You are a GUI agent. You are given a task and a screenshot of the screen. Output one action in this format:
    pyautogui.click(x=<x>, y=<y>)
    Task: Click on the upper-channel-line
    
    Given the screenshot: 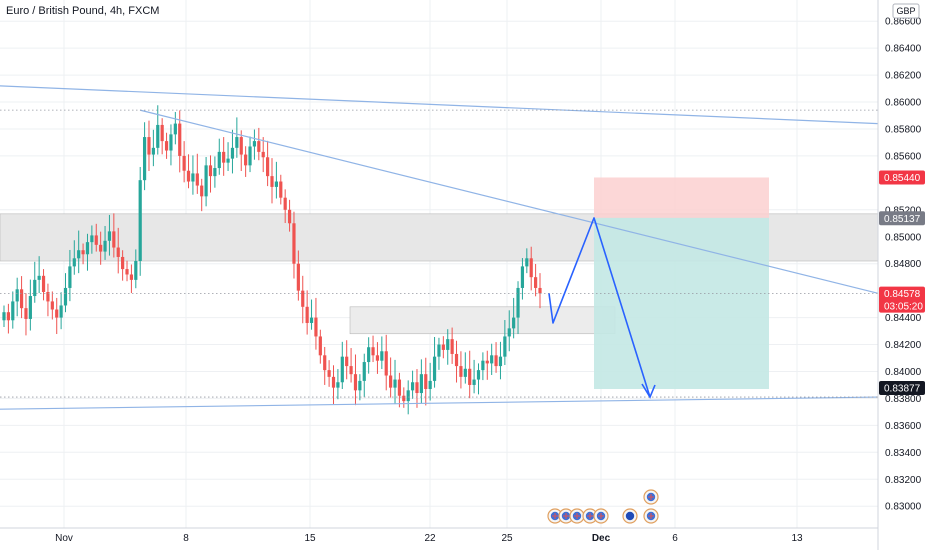 What is the action you would take?
    pyautogui.click(x=439, y=105)
    